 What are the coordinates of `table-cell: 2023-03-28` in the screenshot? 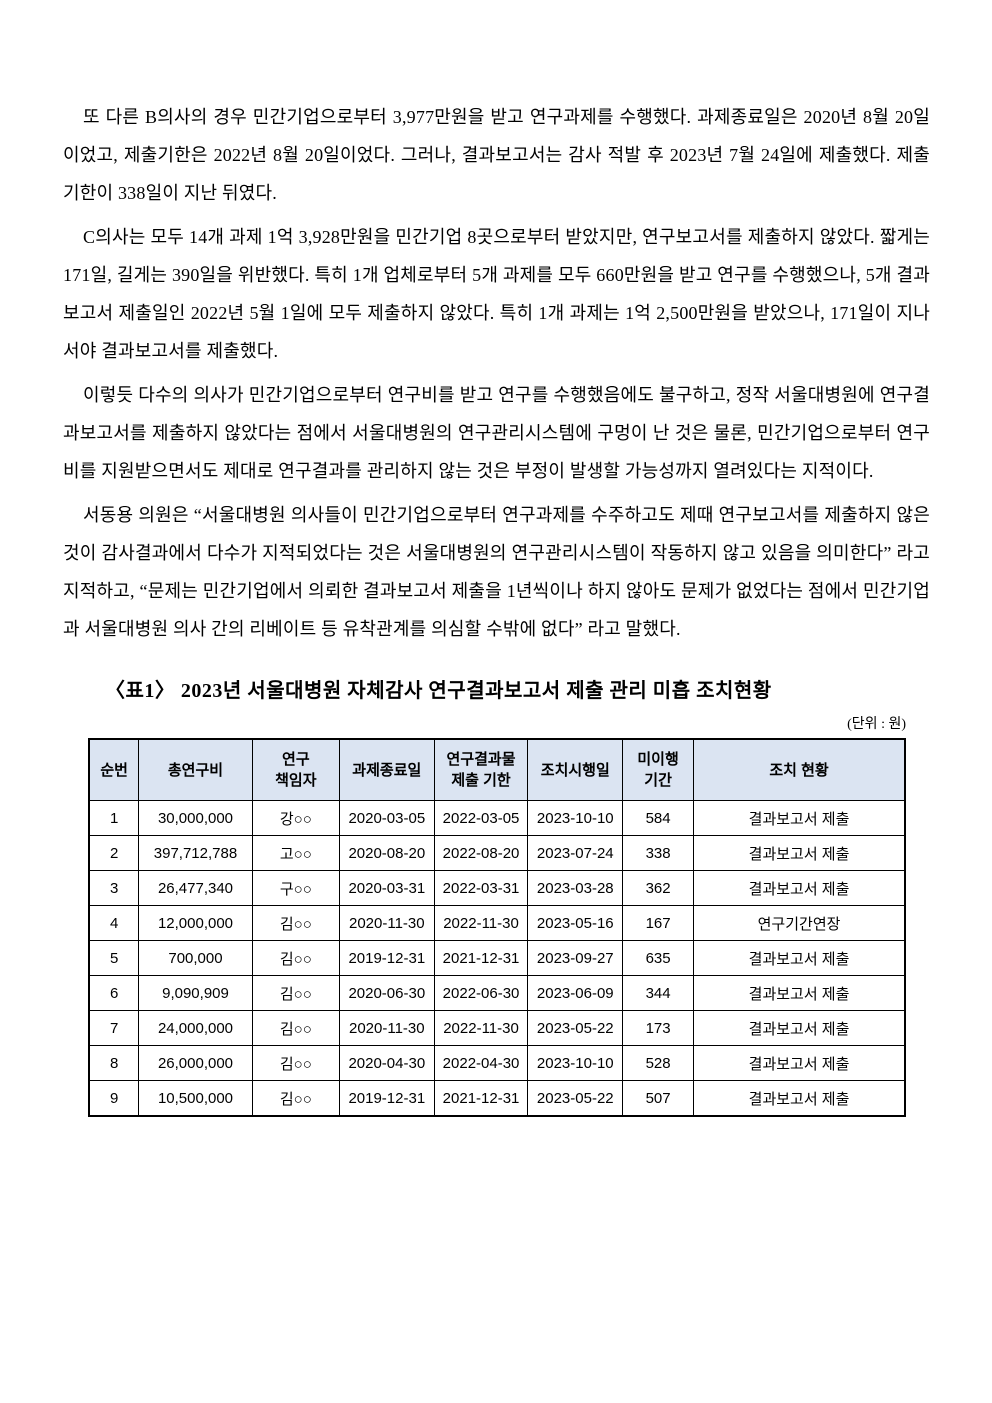 It's located at (575, 888).